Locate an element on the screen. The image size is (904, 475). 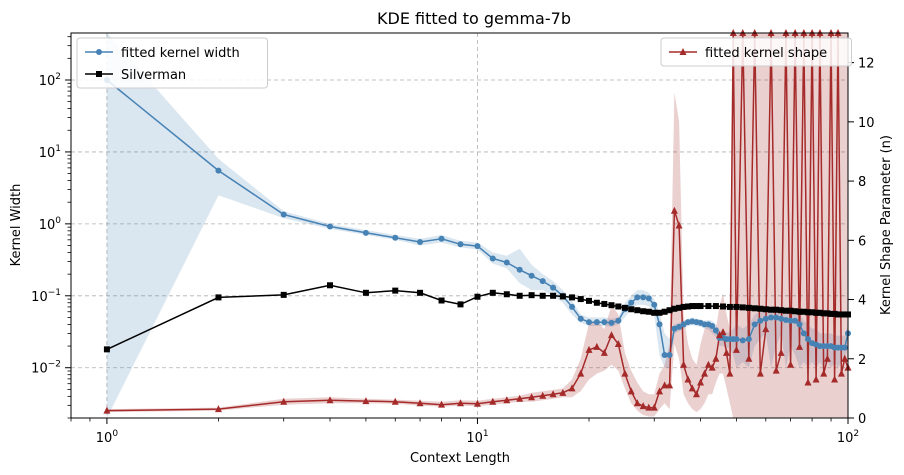
x-tick-label: 101 is located at coordinates (477, 437).